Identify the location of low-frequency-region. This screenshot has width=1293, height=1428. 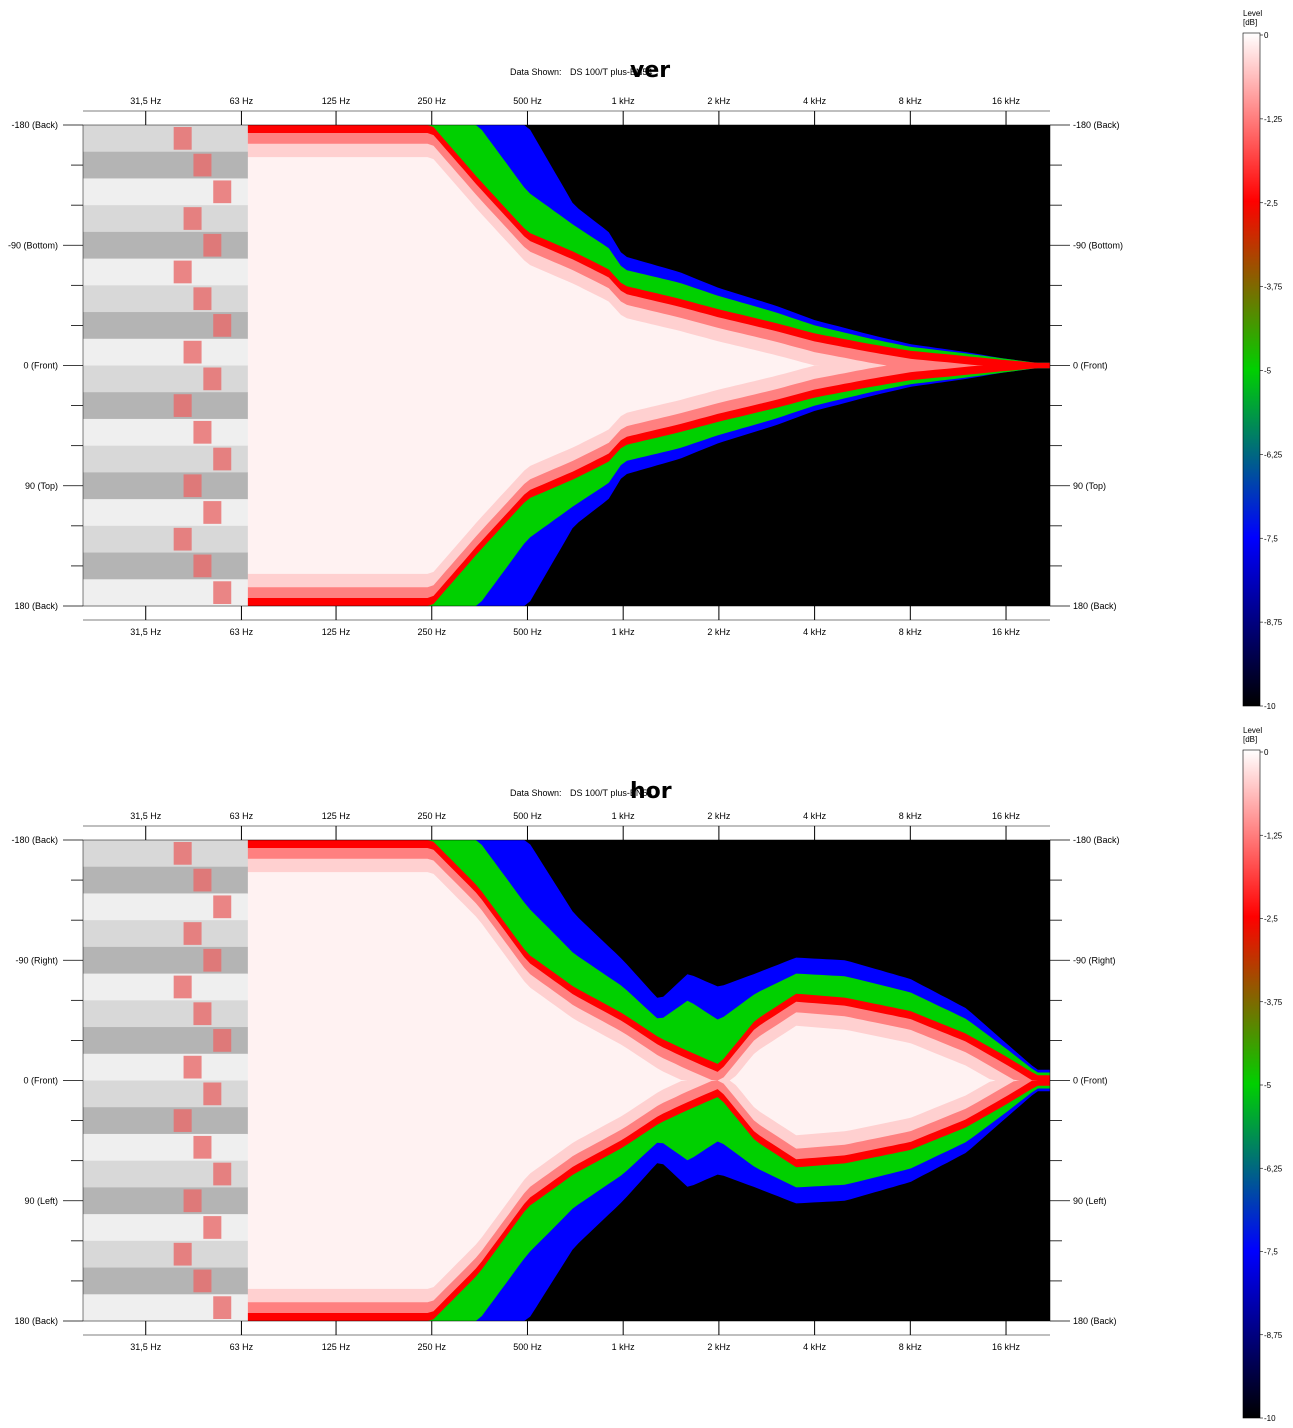
(165, 1081).